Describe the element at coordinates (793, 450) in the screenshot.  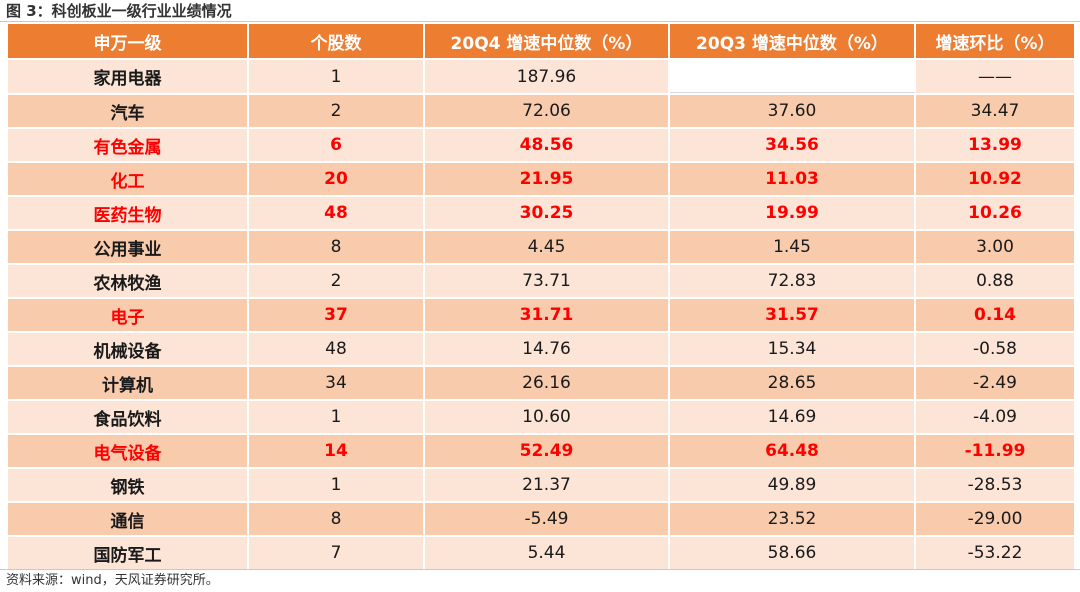
I see `cell-q3-growth: 64.48` at that location.